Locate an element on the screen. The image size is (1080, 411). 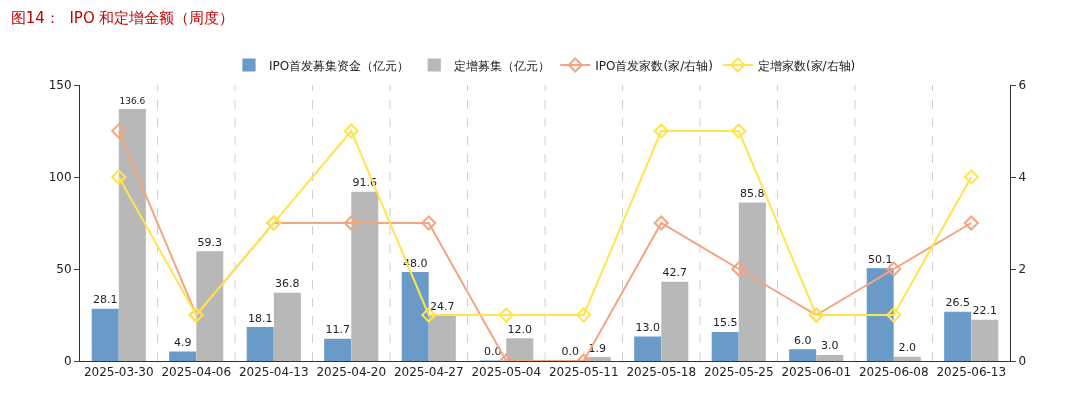
legend-label: 定增募集（亿元） is located at coordinates (502, 65).